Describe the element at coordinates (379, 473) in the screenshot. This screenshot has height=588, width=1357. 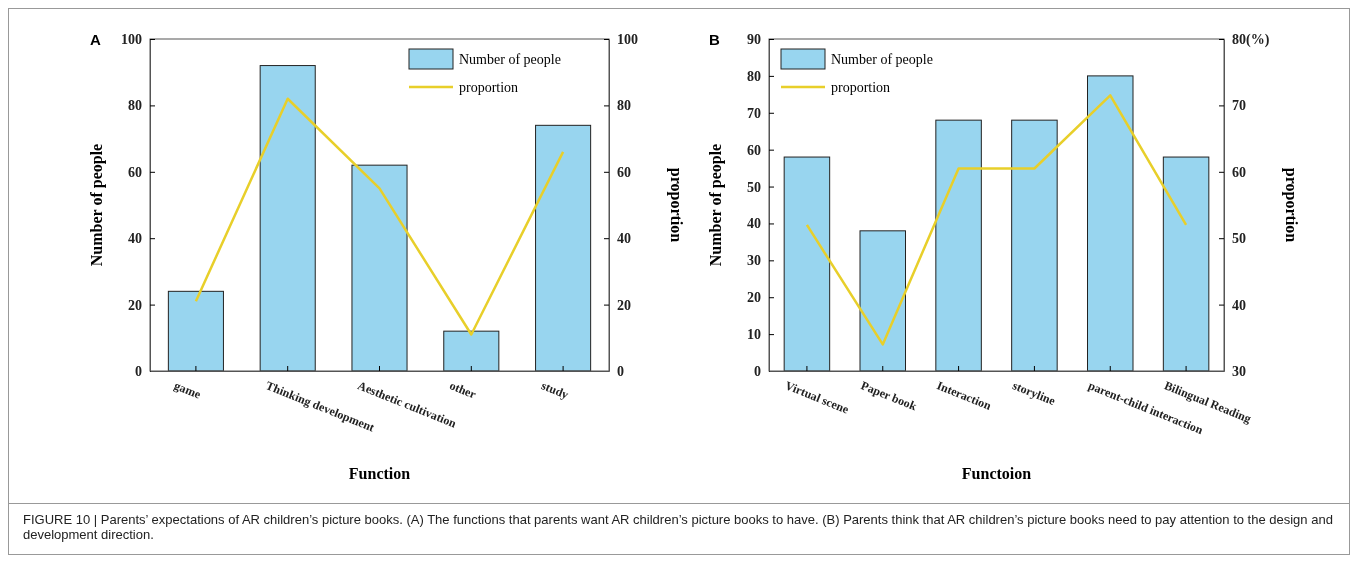
I see `x-axis-title: Function` at that location.